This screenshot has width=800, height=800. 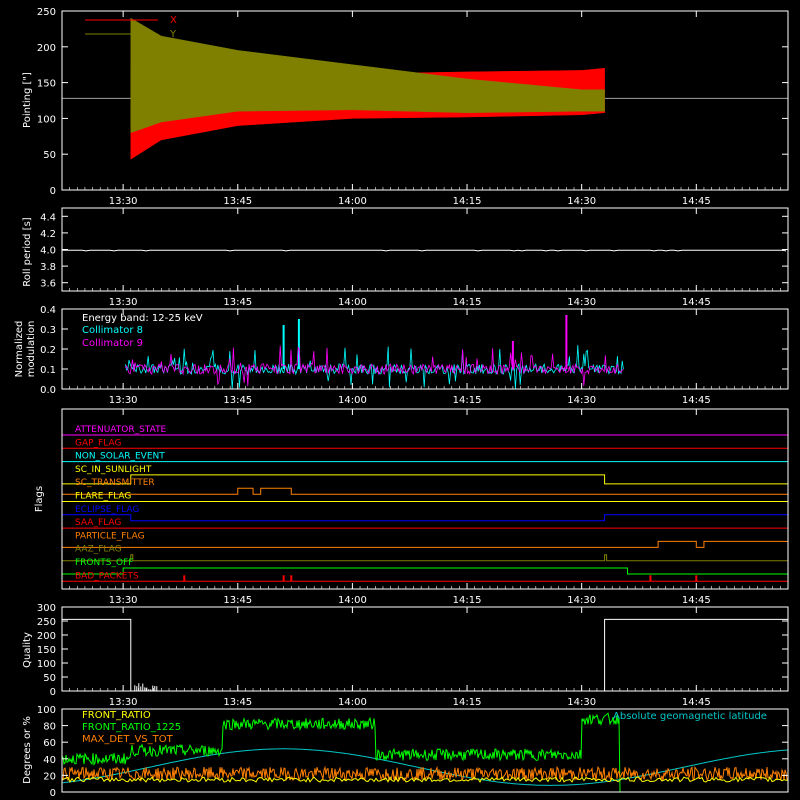 I want to click on pointing-ytick-label-0: 0, so click(x=53, y=191).